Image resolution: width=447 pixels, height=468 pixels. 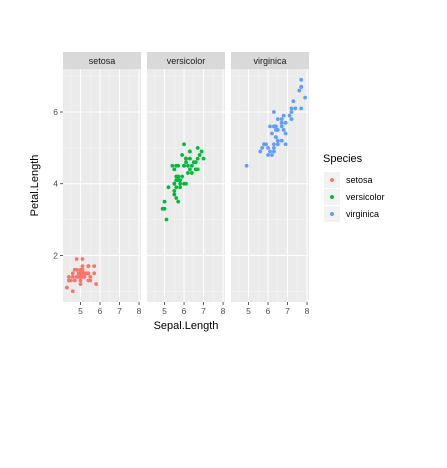 I want to click on legend-key-versicolor, so click(x=332, y=197).